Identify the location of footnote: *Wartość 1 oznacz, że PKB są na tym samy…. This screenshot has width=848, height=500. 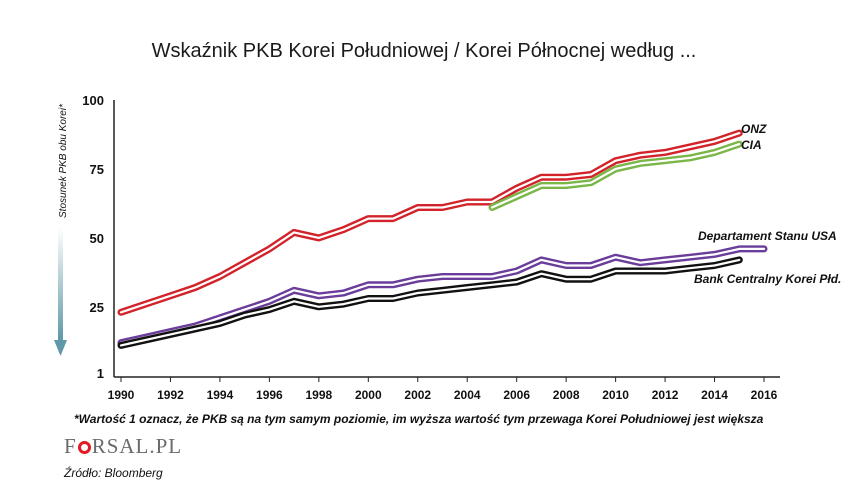
(419, 419).